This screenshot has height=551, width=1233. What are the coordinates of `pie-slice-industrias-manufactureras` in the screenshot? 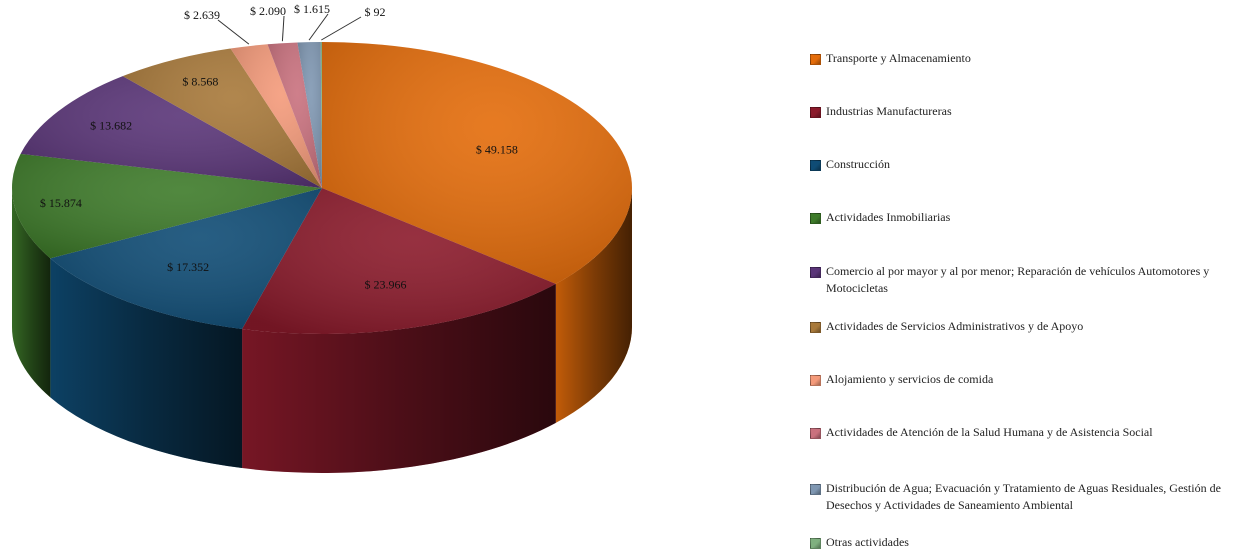 It's located at (399, 261).